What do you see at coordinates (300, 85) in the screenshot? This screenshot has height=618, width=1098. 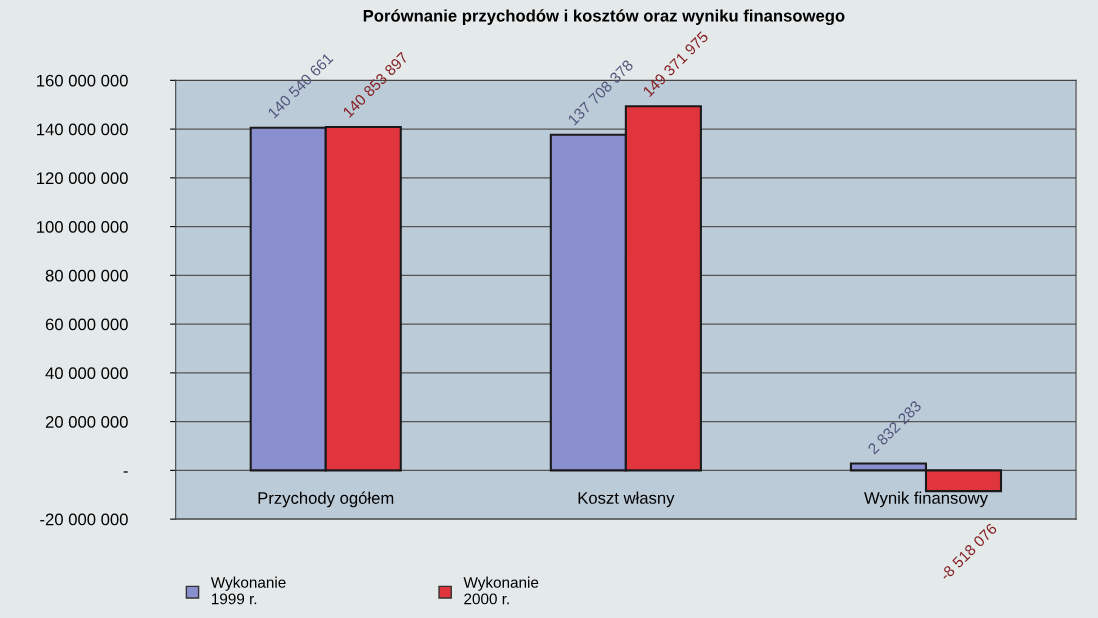 I see `data-label: 140 540 661` at bounding box center [300, 85].